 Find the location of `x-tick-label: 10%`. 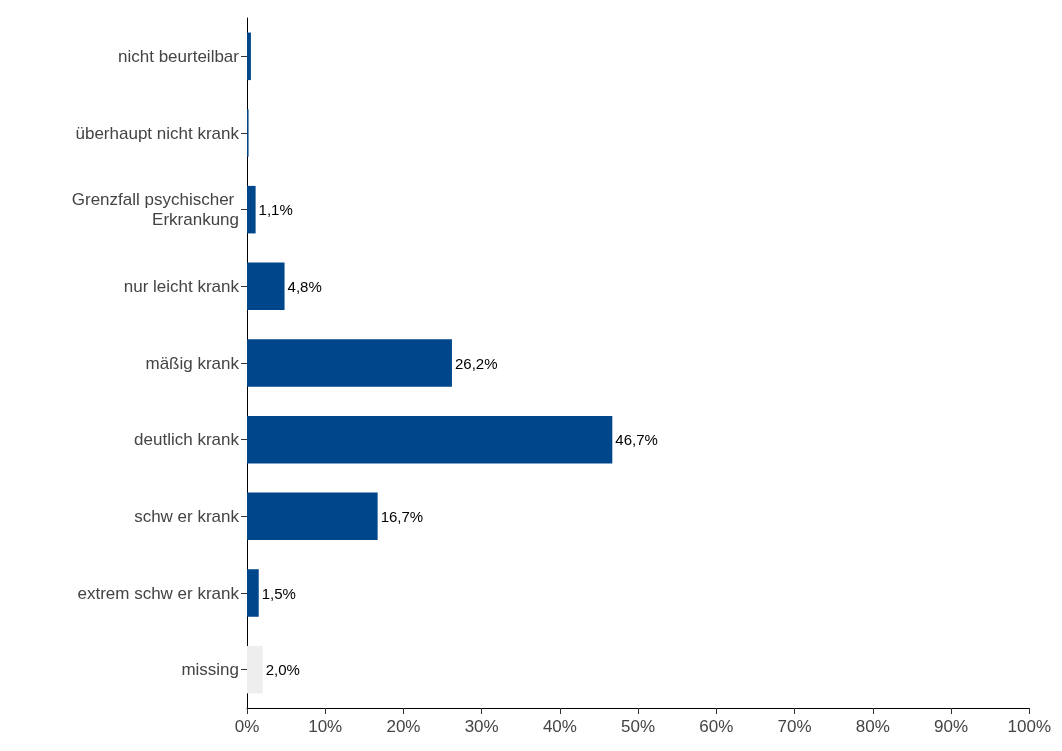

x-tick-label: 10% is located at coordinates (325, 726).